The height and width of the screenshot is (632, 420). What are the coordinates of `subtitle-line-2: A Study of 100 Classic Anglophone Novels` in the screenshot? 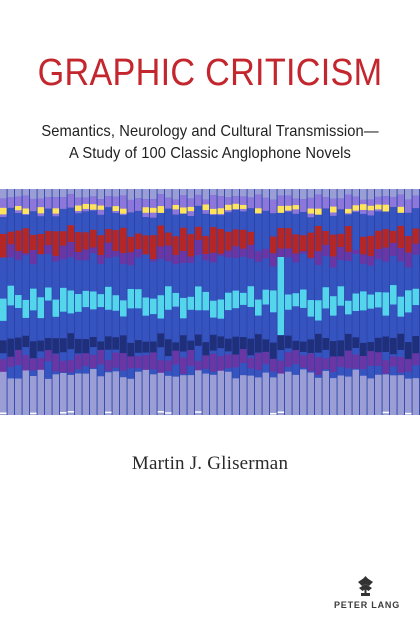 It's located at (210, 153).